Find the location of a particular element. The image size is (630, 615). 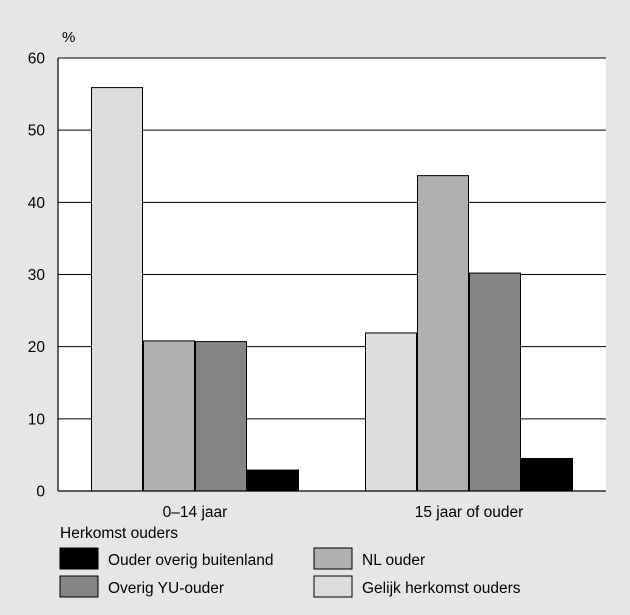

legend-label: NL ouder is located at coordinates (393, 560).